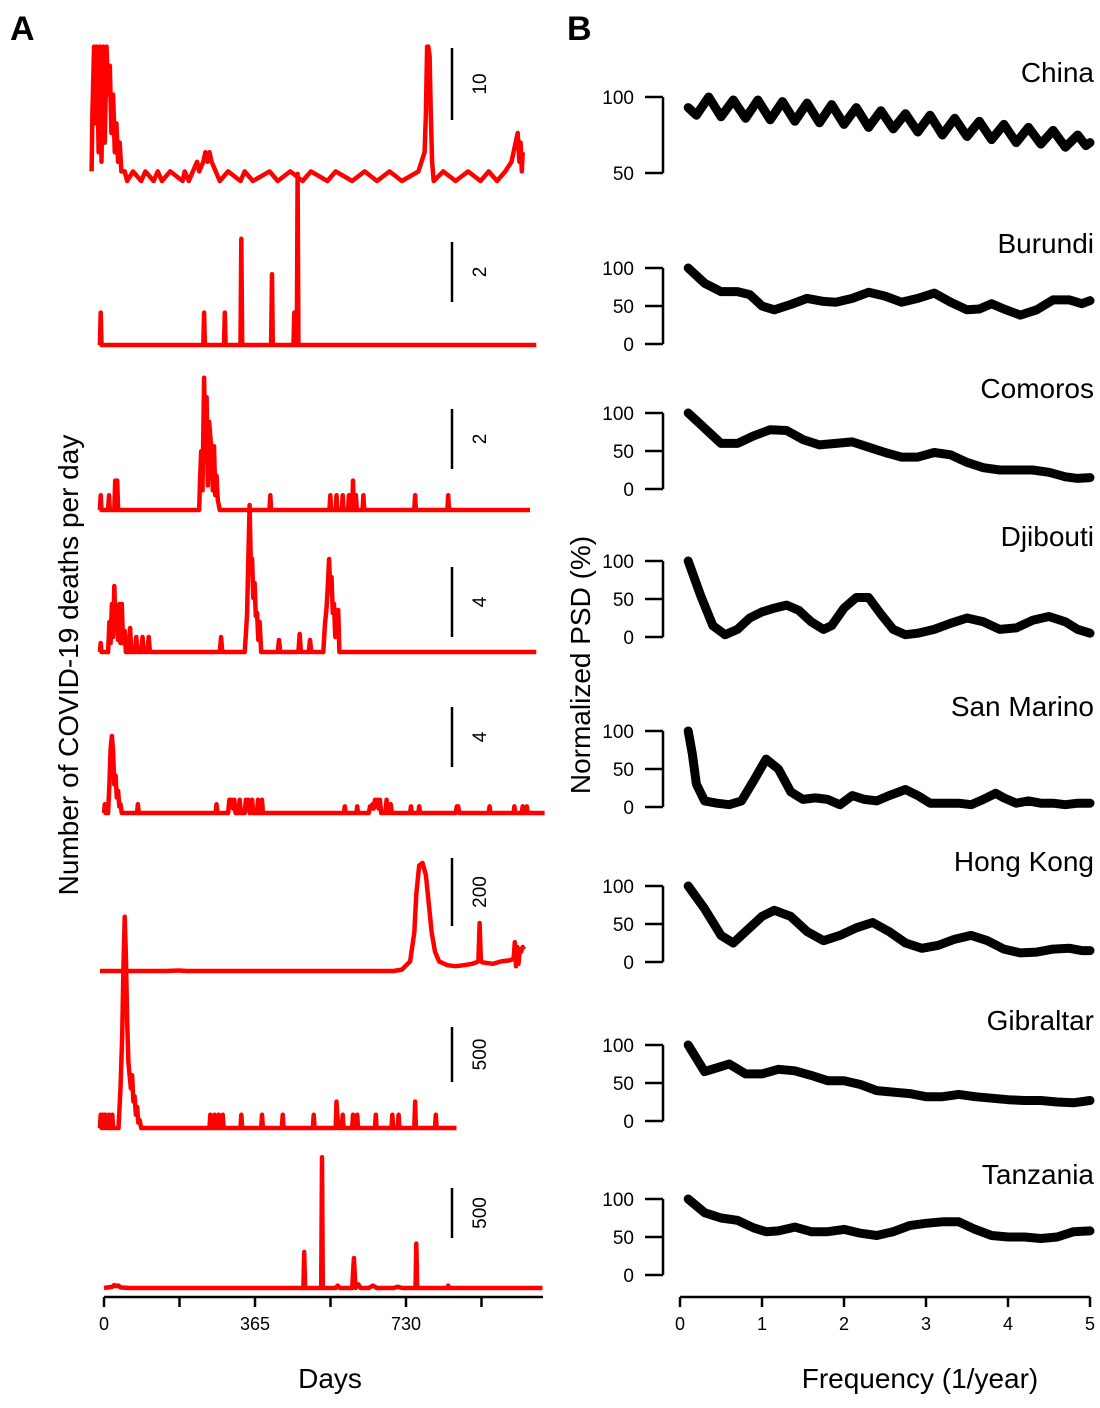 The height and width of the screenshot is (1408, 1100). Describe the element at coordinates (580, 665) in the screenshot. I see `panel-b-y-axis-title: Normalized PSD (%)` at that location.